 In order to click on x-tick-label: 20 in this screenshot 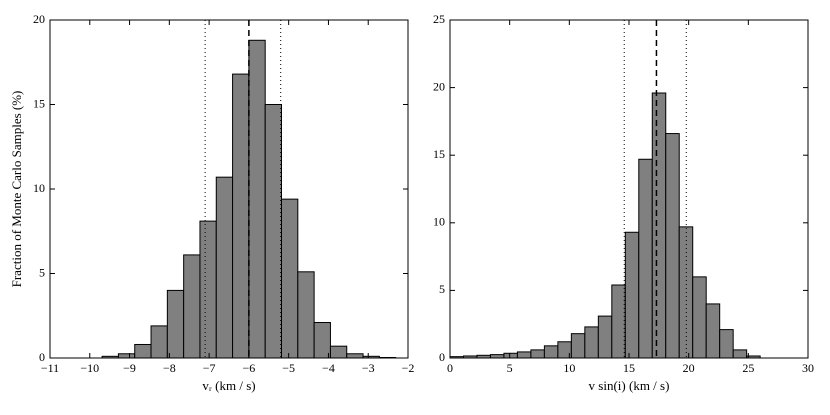, I will do `click(689, 368)`.